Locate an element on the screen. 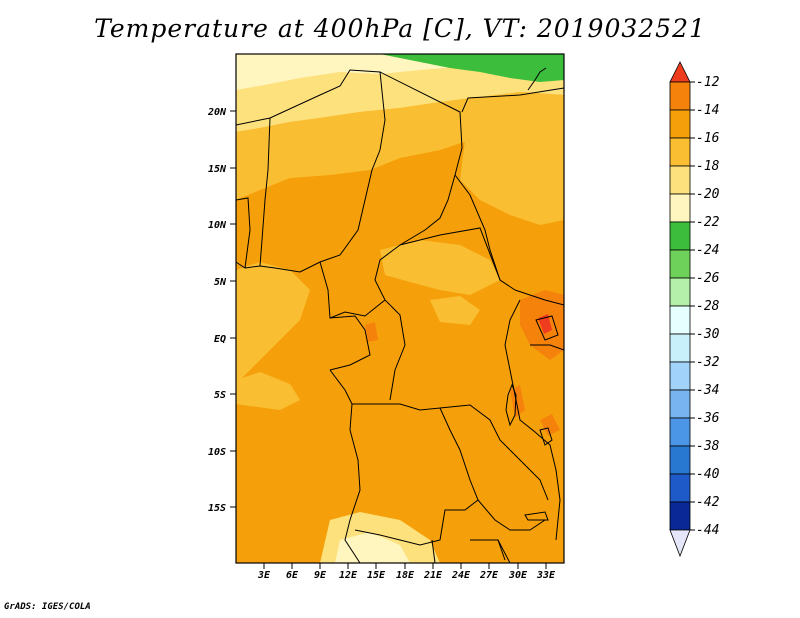 This screenshot has height=618, width=800. colorbar-label: -32 is located at coordinates (708, 362).